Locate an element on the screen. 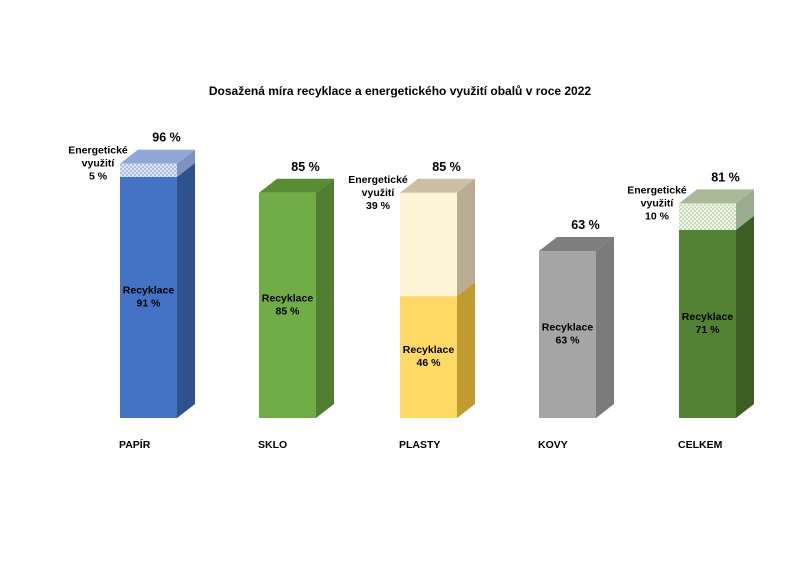 The height and width of the screenshot is (566, 800). data-label-recyklace-1: Recyklace 85 % is located at coordinates (288, 304).